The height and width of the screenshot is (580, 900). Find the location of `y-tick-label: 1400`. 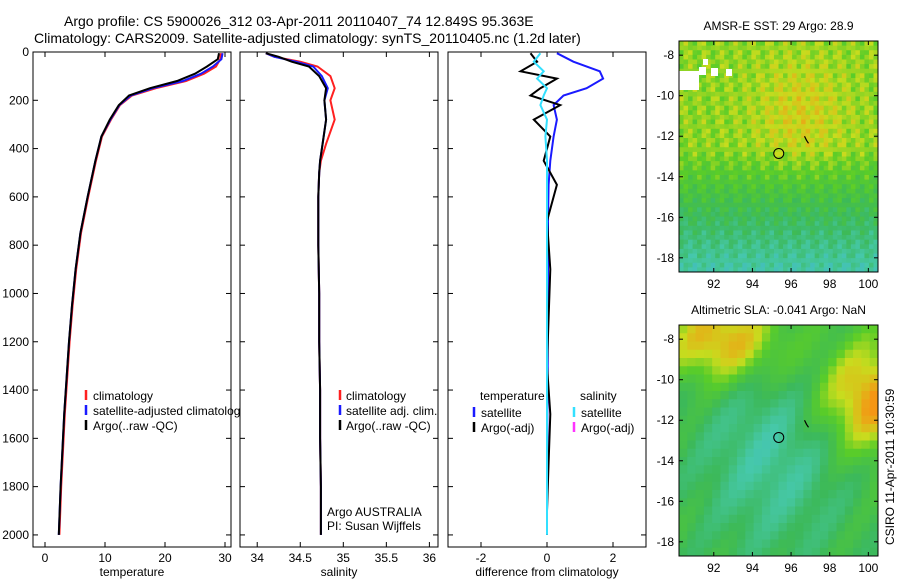

y-tick-label: 1400 is located at coordinates (15, 390).